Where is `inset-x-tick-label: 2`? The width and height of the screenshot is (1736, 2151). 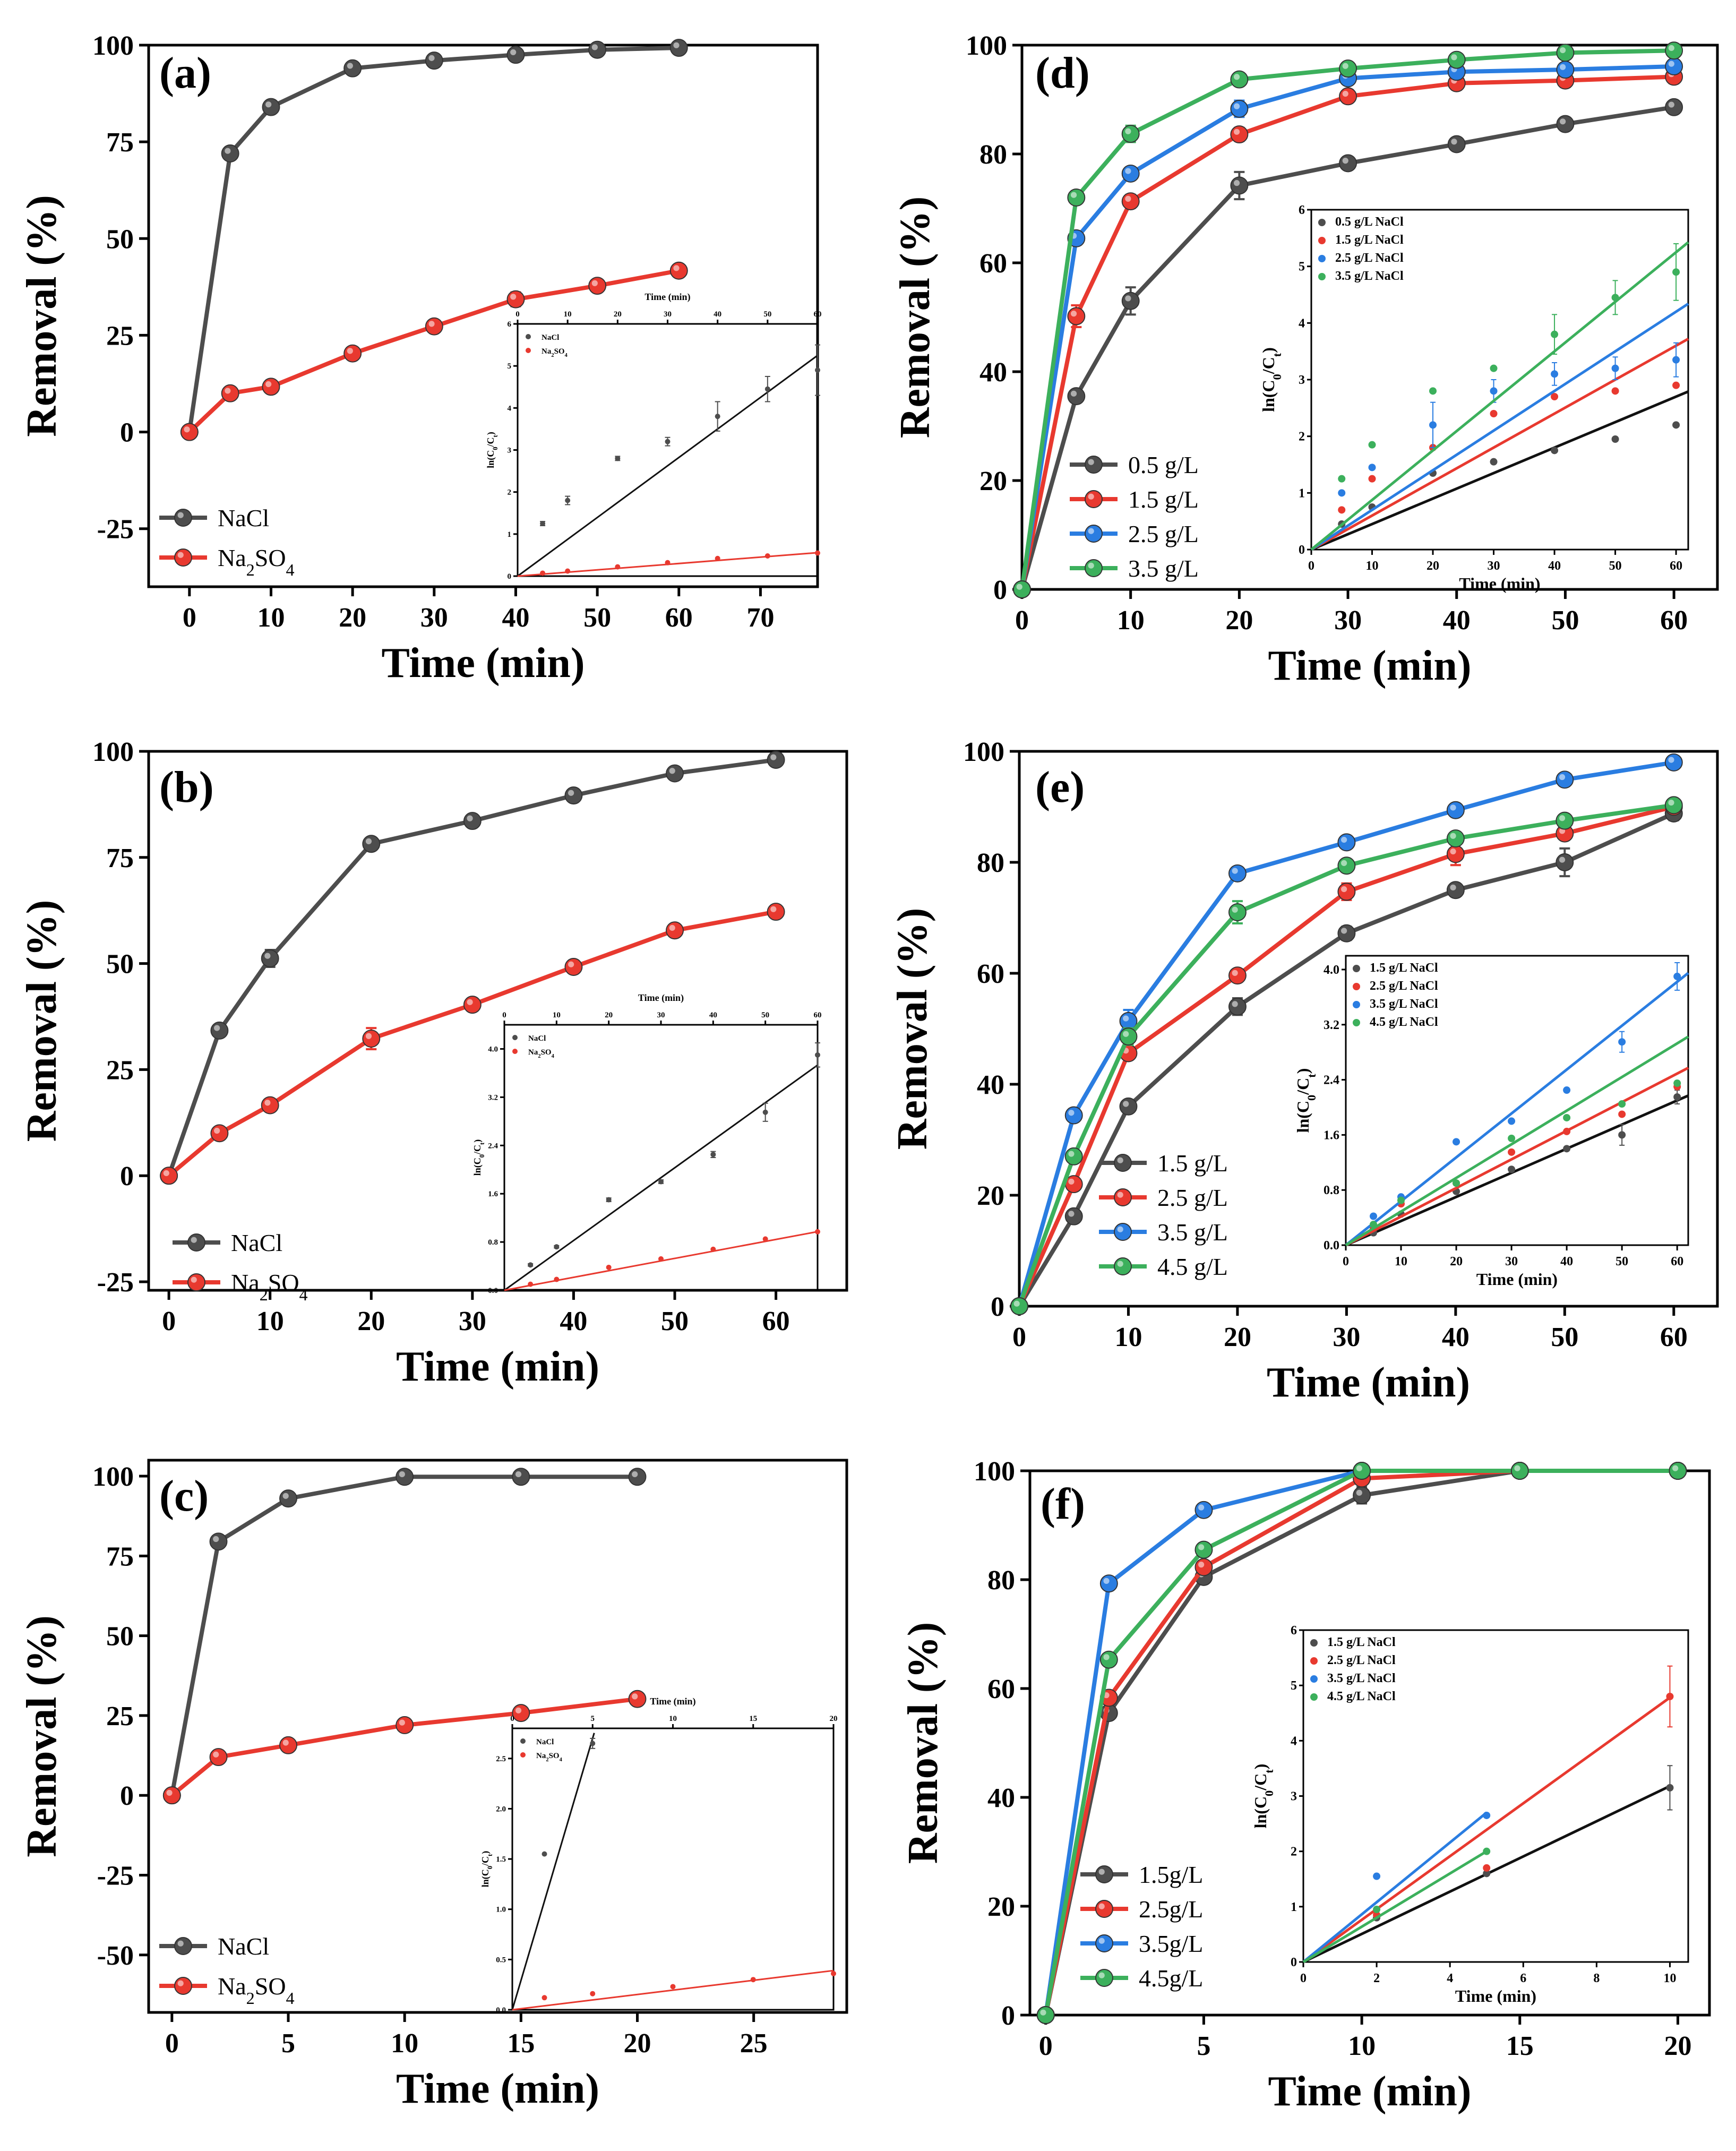
inset-x-tick-label: 2 is located at coordinates (1376, 1978).